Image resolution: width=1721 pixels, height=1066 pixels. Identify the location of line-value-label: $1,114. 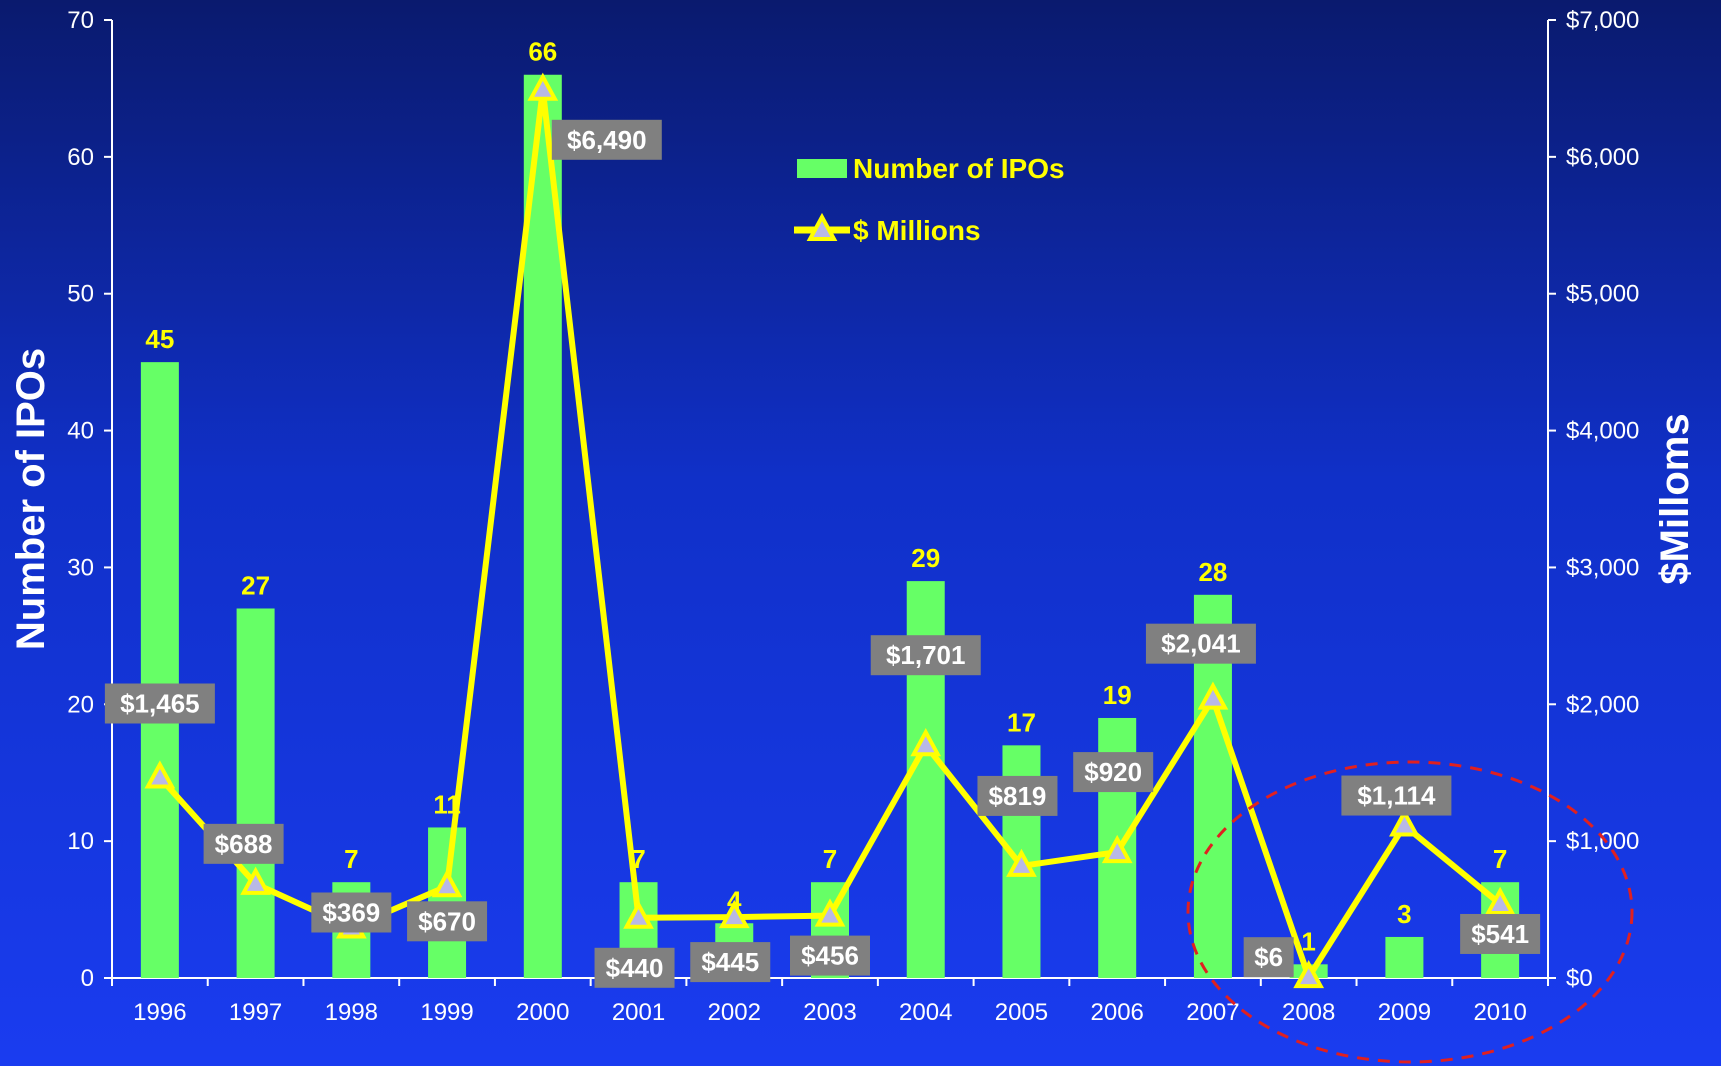
(1396, 796).